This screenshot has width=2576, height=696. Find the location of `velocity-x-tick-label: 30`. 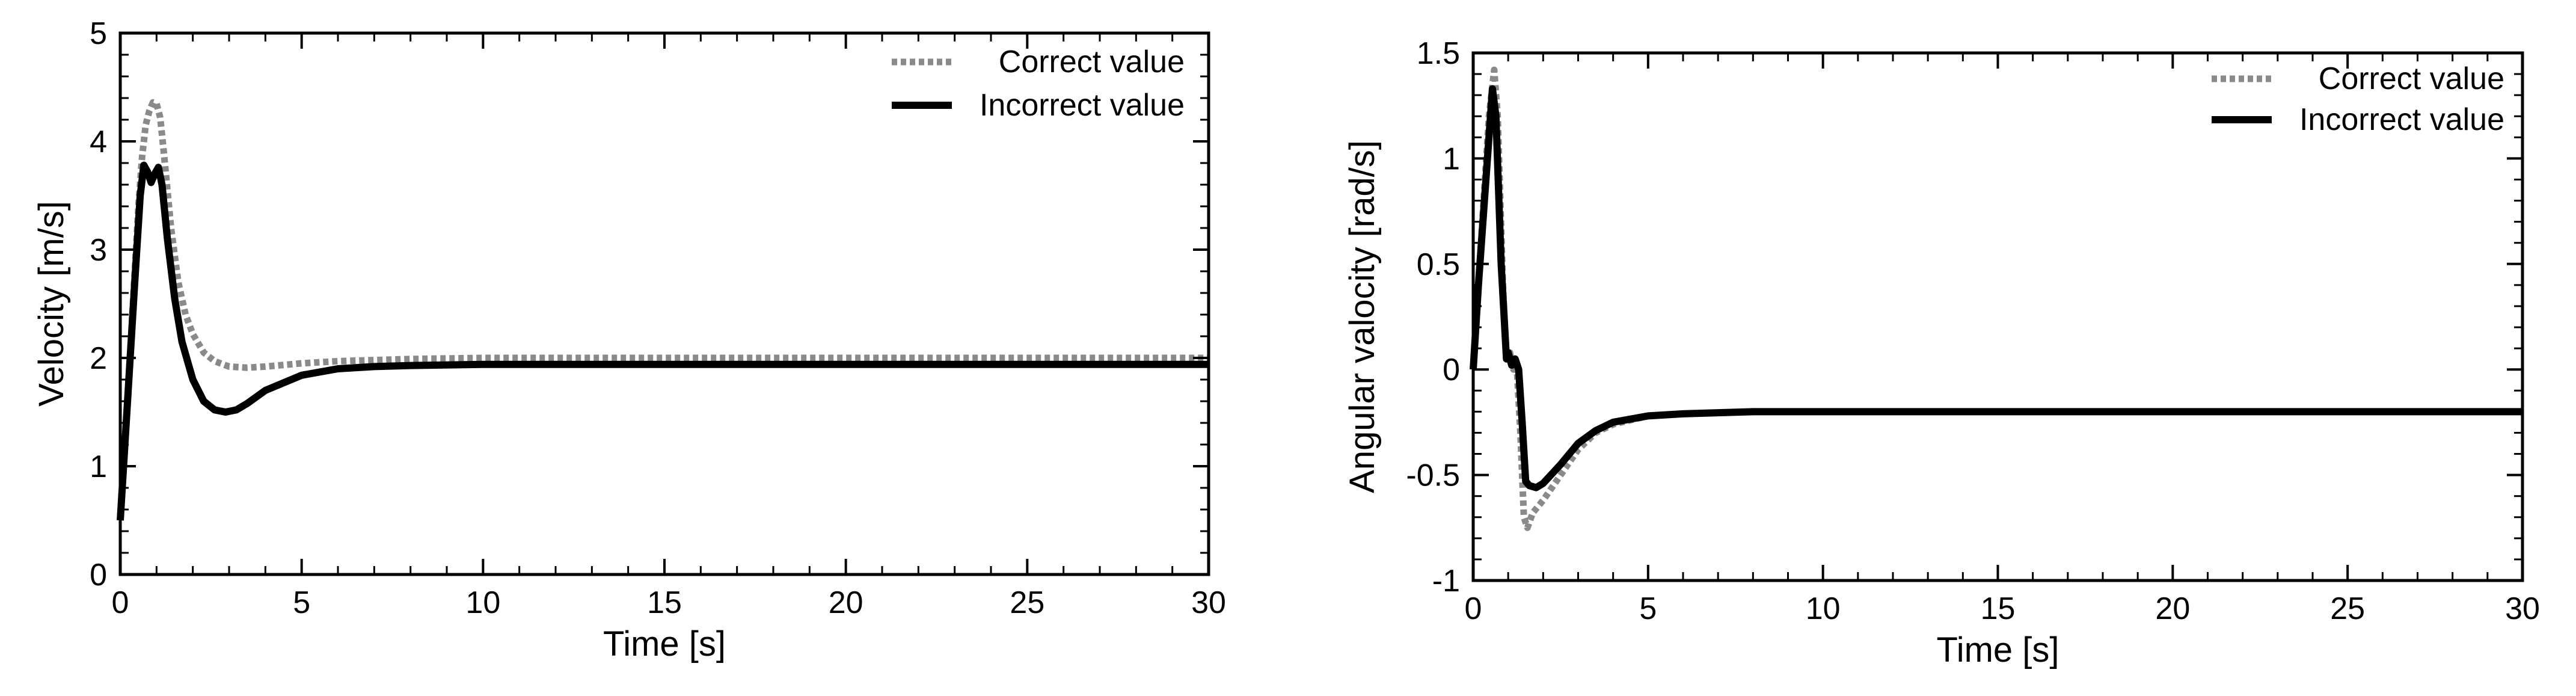

velocity-x-tick-label: 30 is located at coordinates (1208, 602).